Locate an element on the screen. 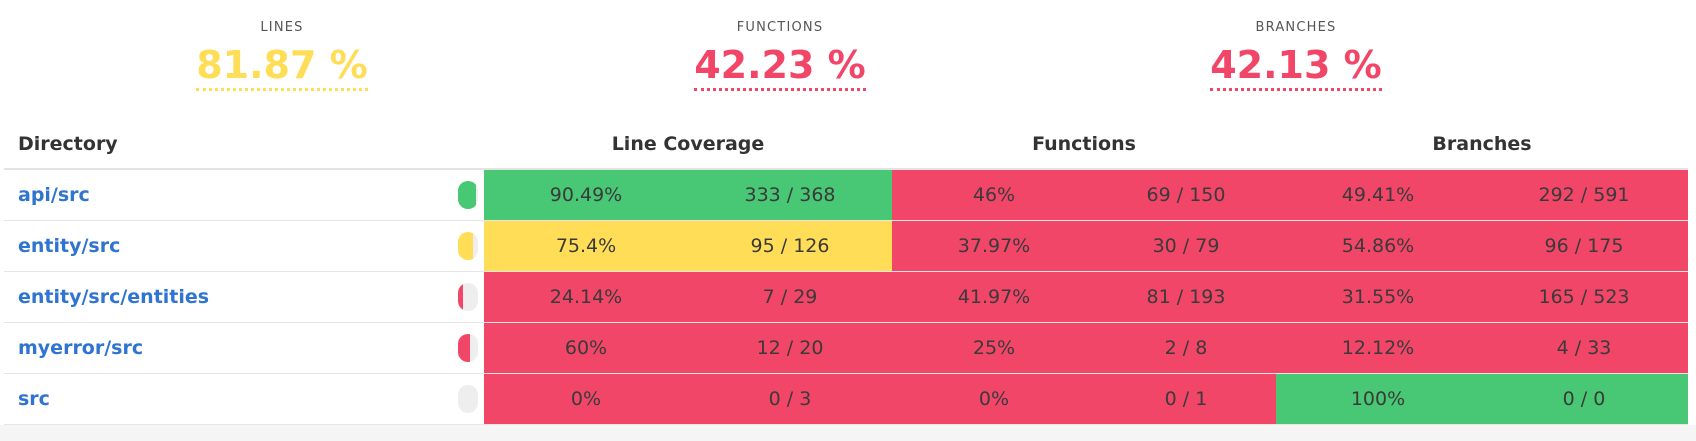 This screenshot has width=1696, height=441. functions-ratio-cell: 2 / 8 is located at coordinates (1186, 348).